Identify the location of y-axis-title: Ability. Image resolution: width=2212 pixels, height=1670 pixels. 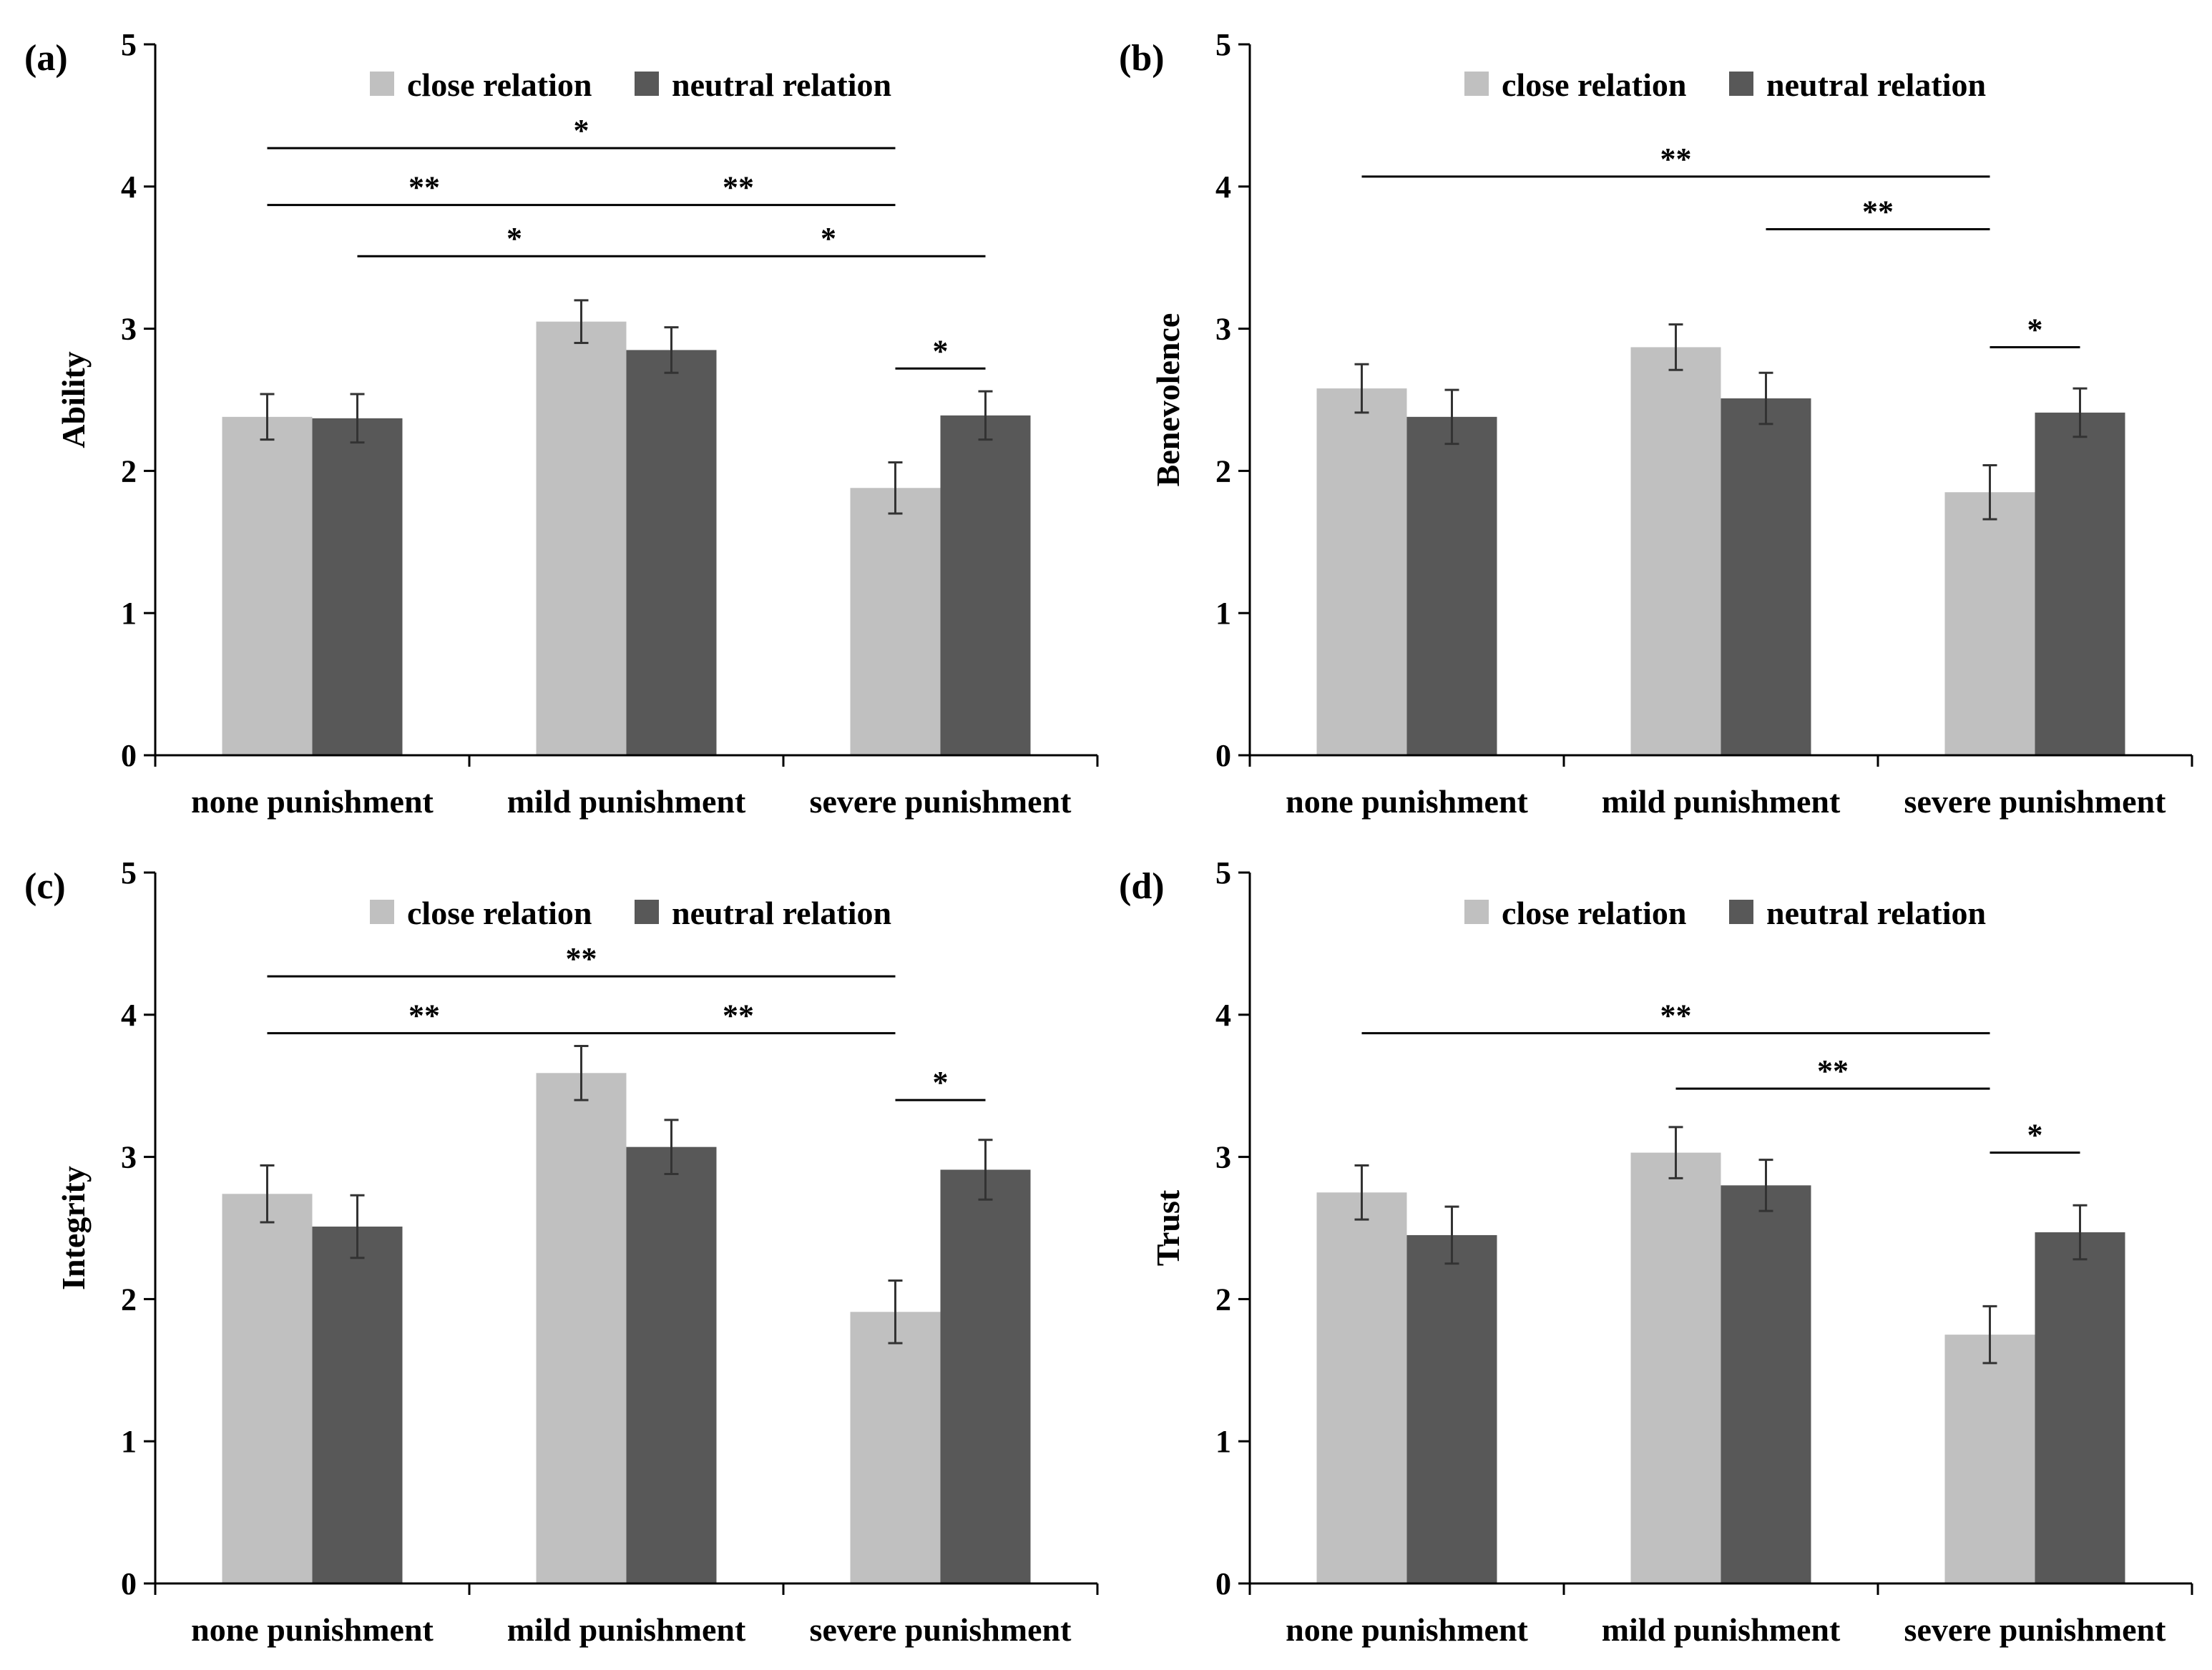
(73, 399).